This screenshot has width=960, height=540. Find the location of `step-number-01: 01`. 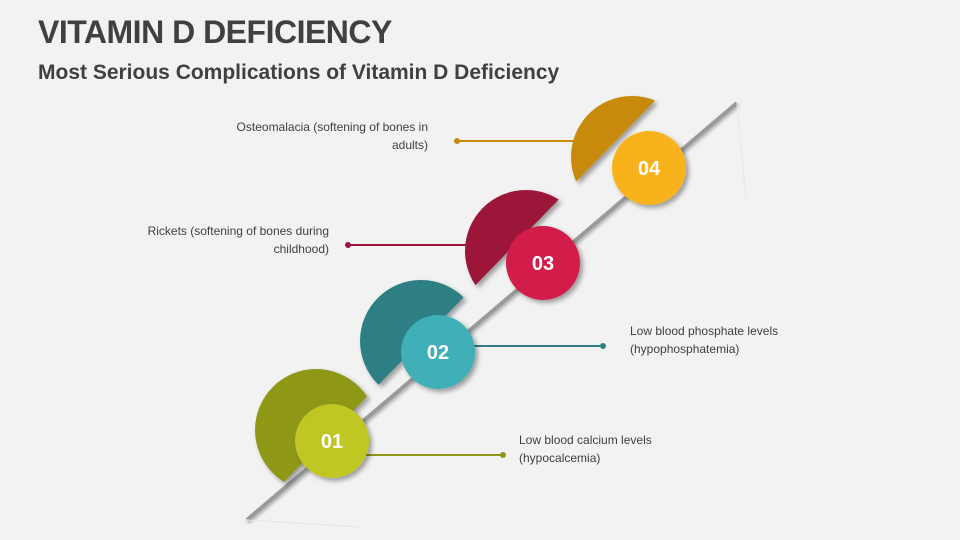

step-number-01: 01 is located at coordinates (332, 442).